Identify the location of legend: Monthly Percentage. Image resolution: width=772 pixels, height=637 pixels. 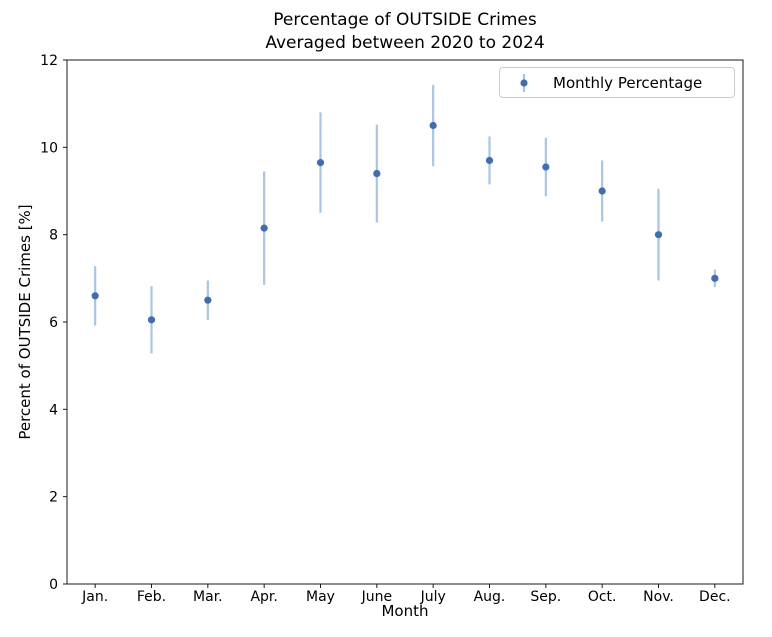
(617, 82).